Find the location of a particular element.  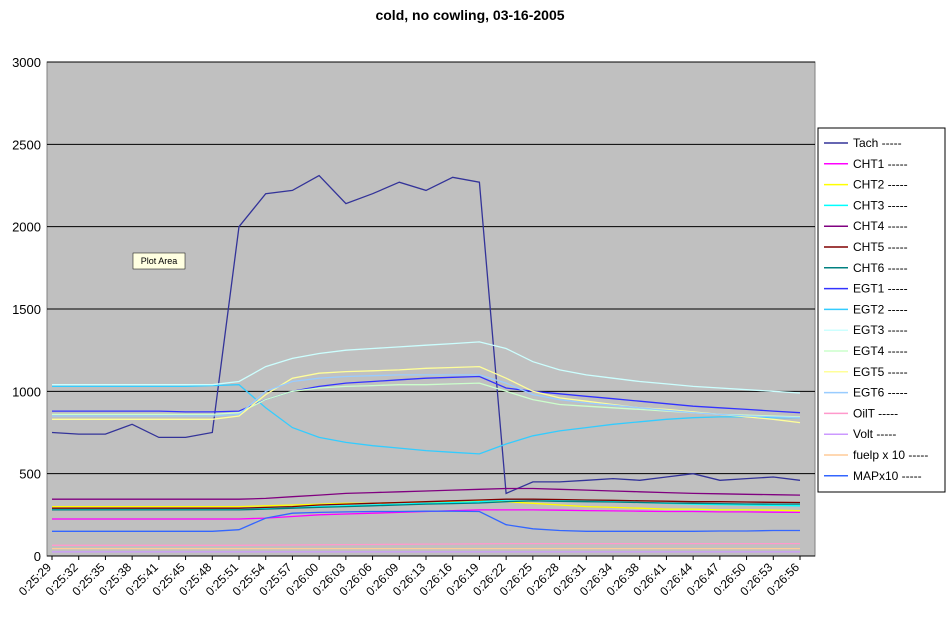

legend-label: MAPx10 ----- is located at coordinates (887, 476).